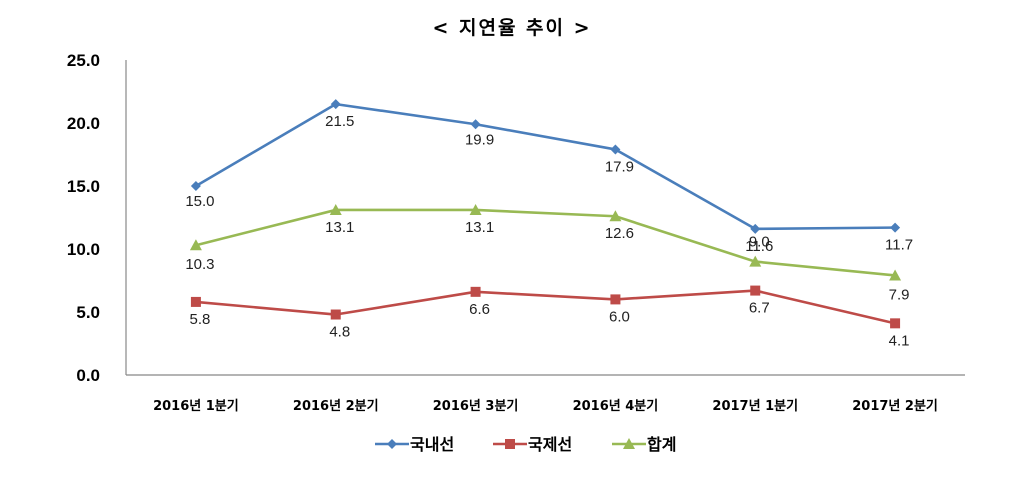 The height and width of the screenshot is (483, 1024). Describe the element at coordinates (644, 444) in the screenshot. I see `legend-item: 합계` at that location.